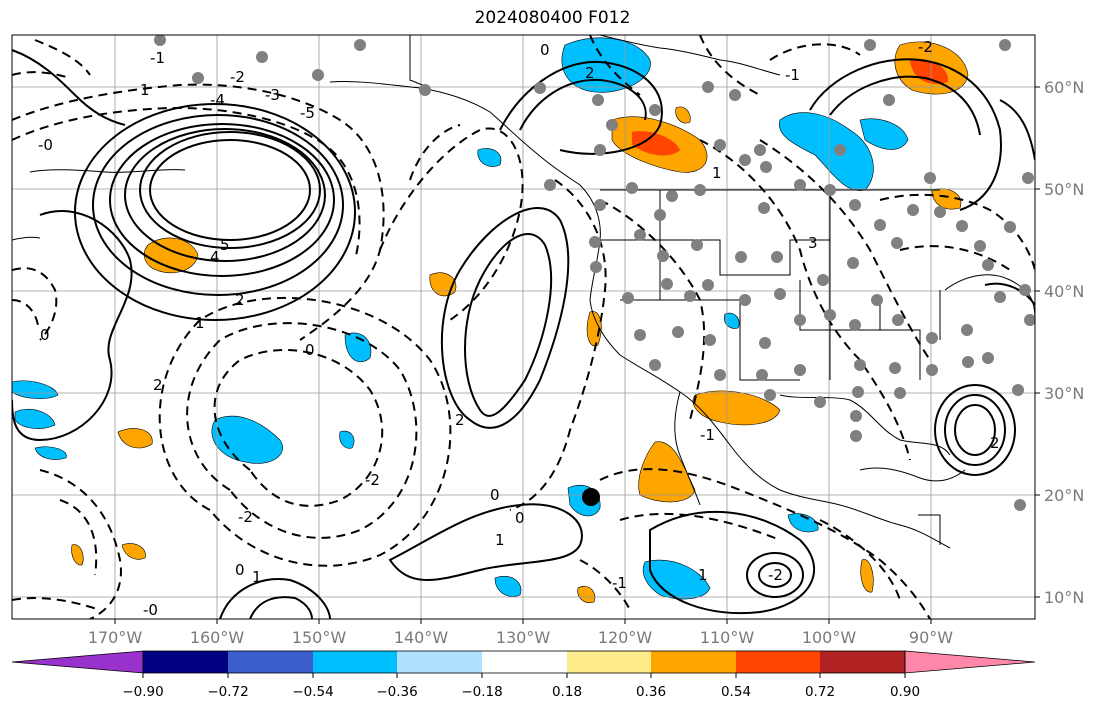 The height and width of the screenshot is (712, 1105). I want to click on storm-center-marker, so click(591, 497).